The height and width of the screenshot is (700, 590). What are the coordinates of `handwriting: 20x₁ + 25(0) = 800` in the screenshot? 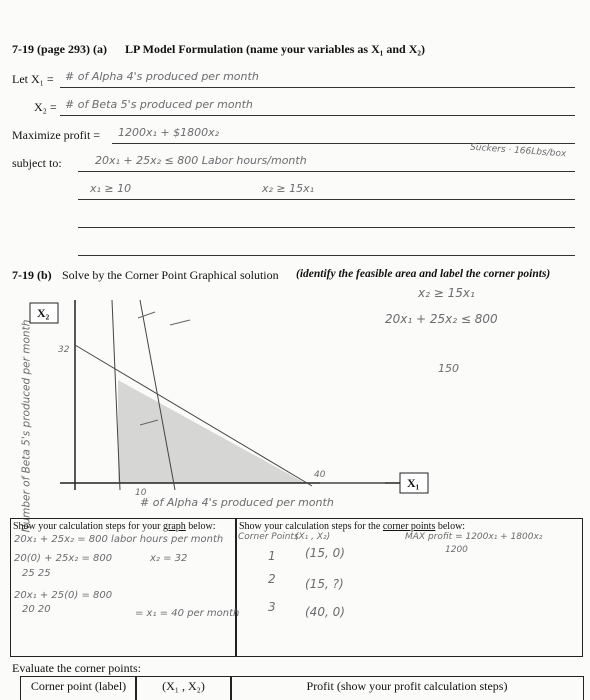 It's located at (63, 595).